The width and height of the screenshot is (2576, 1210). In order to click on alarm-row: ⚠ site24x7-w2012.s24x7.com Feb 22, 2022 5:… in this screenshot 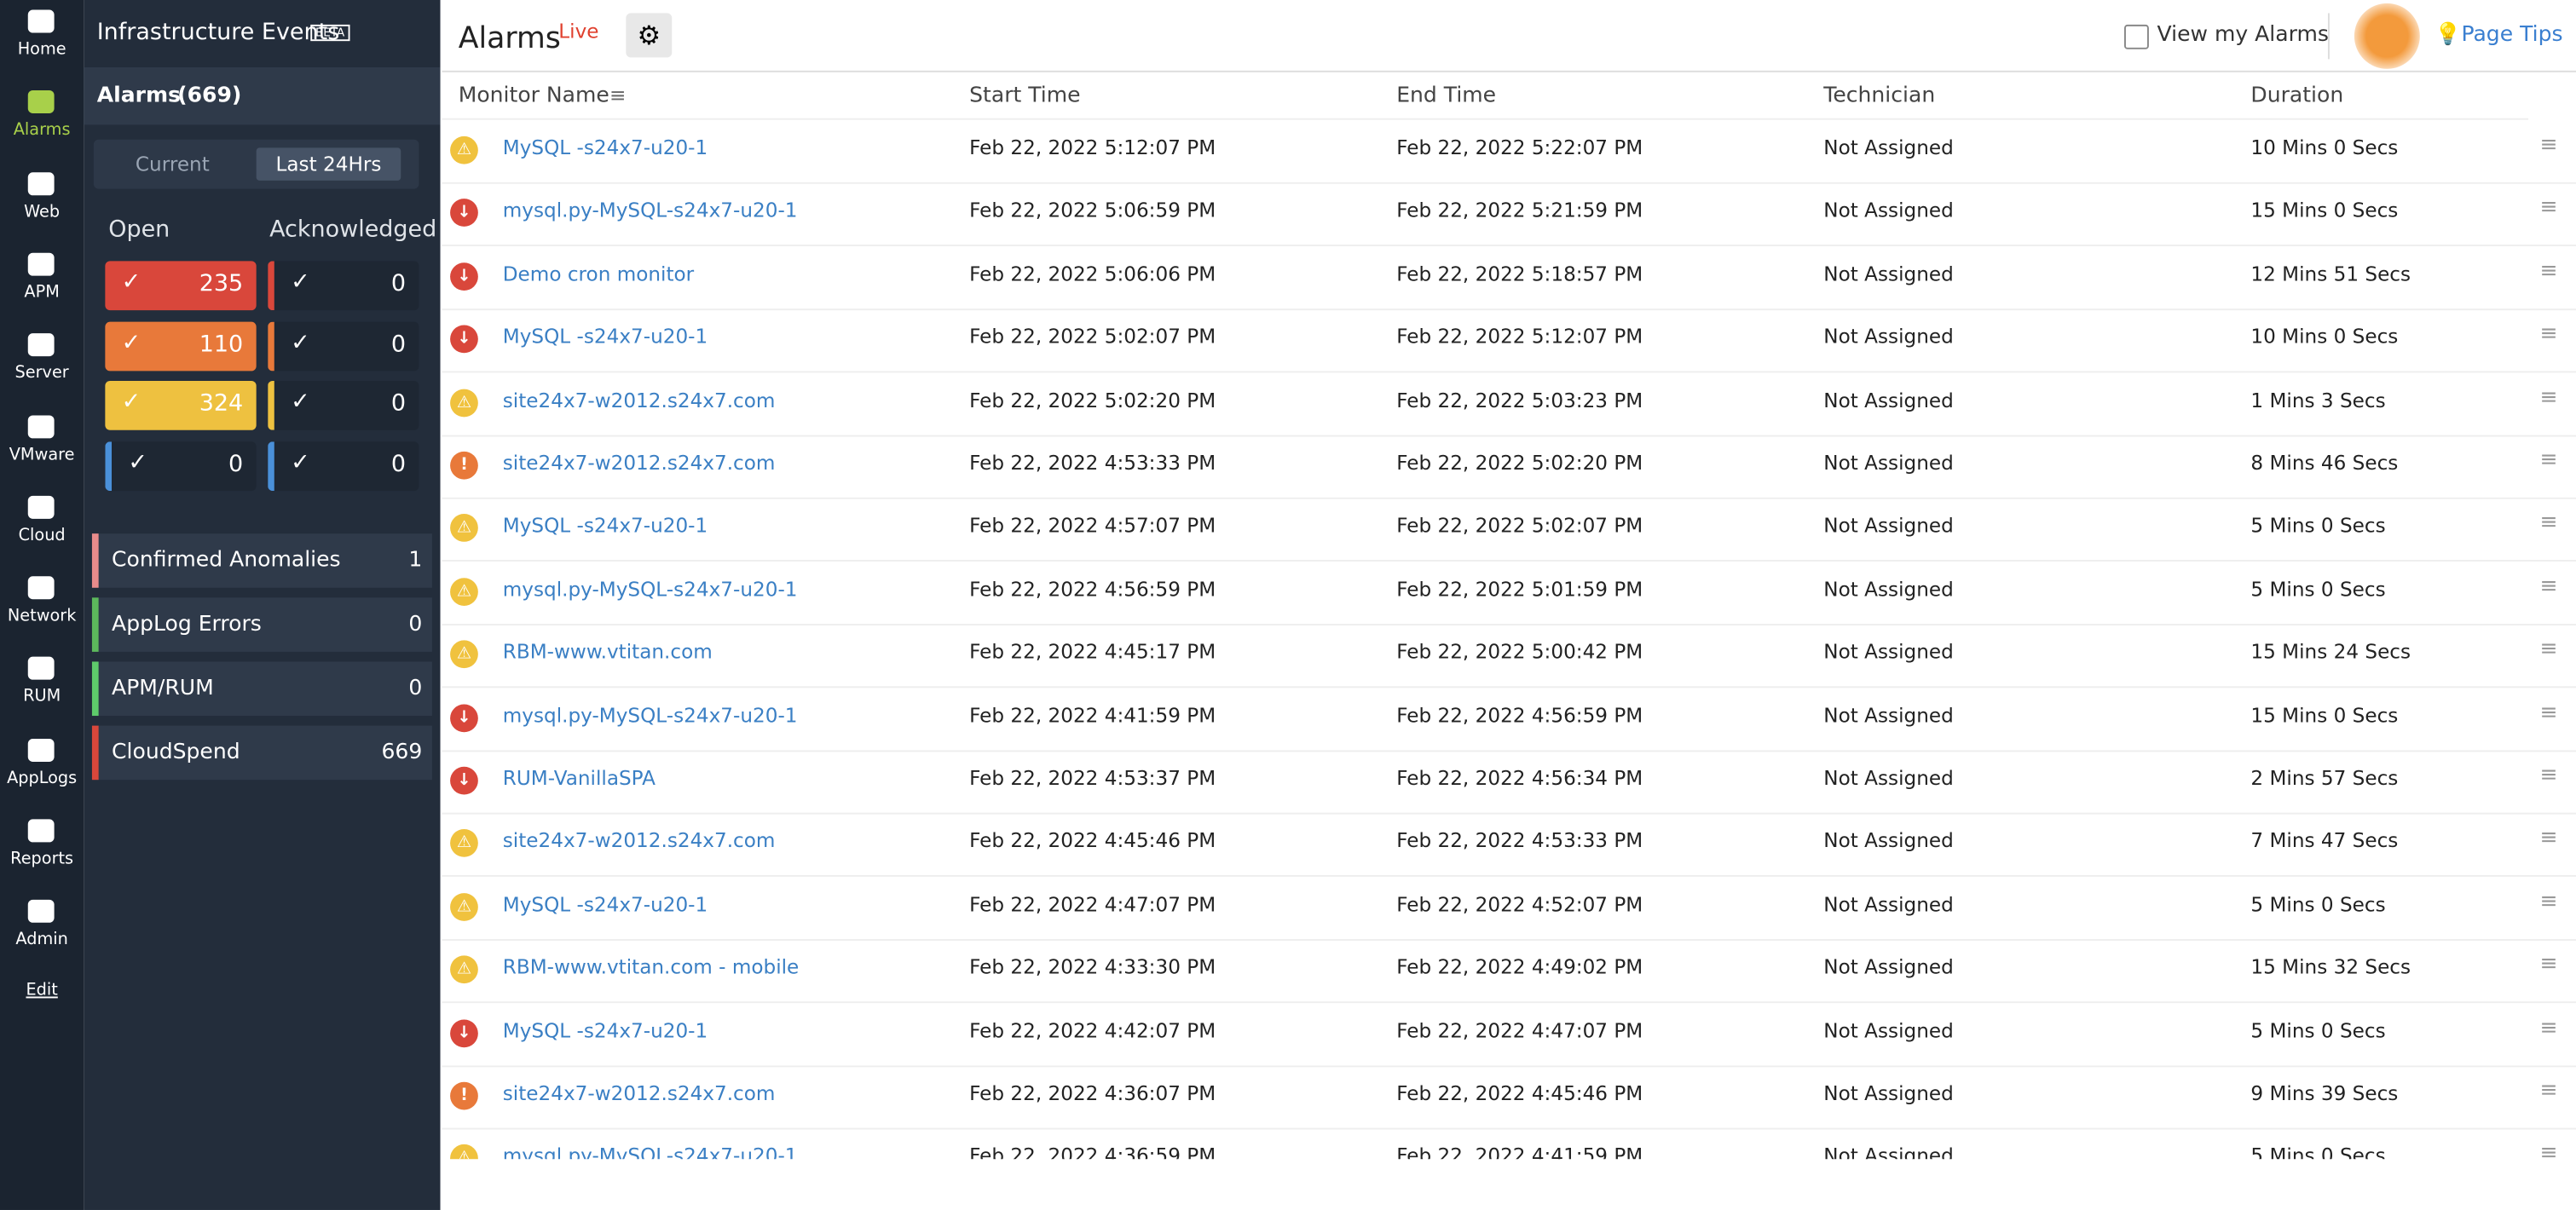, I will do `click(1509, 404)`.